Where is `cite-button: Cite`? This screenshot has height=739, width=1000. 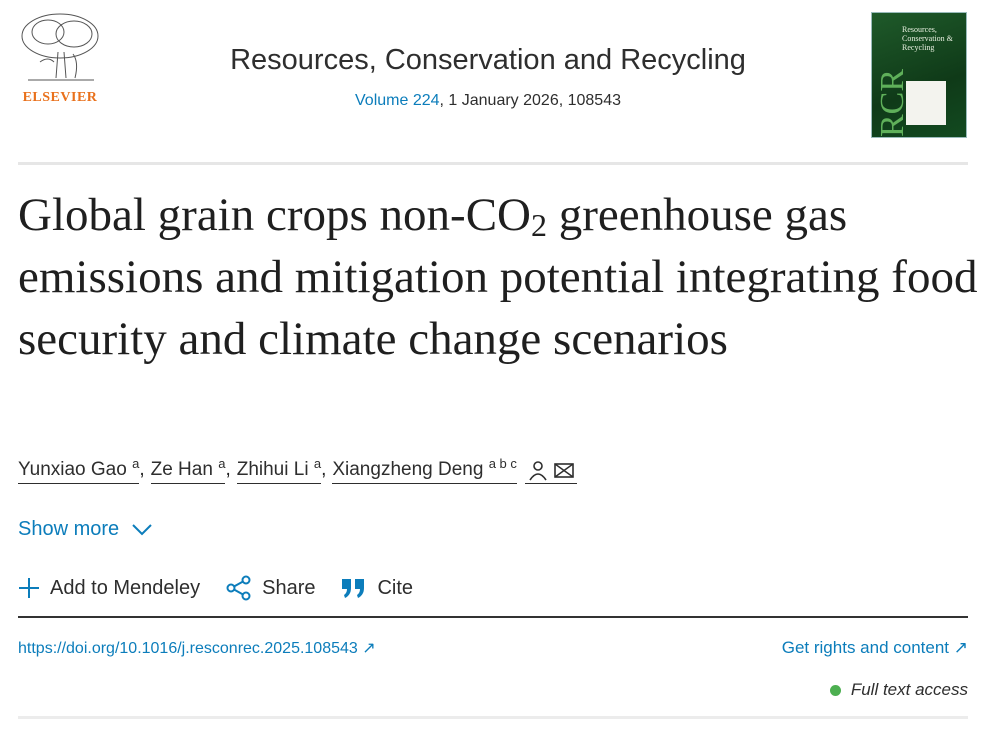
cite-button: Cite is located at coordinates (377, 588).